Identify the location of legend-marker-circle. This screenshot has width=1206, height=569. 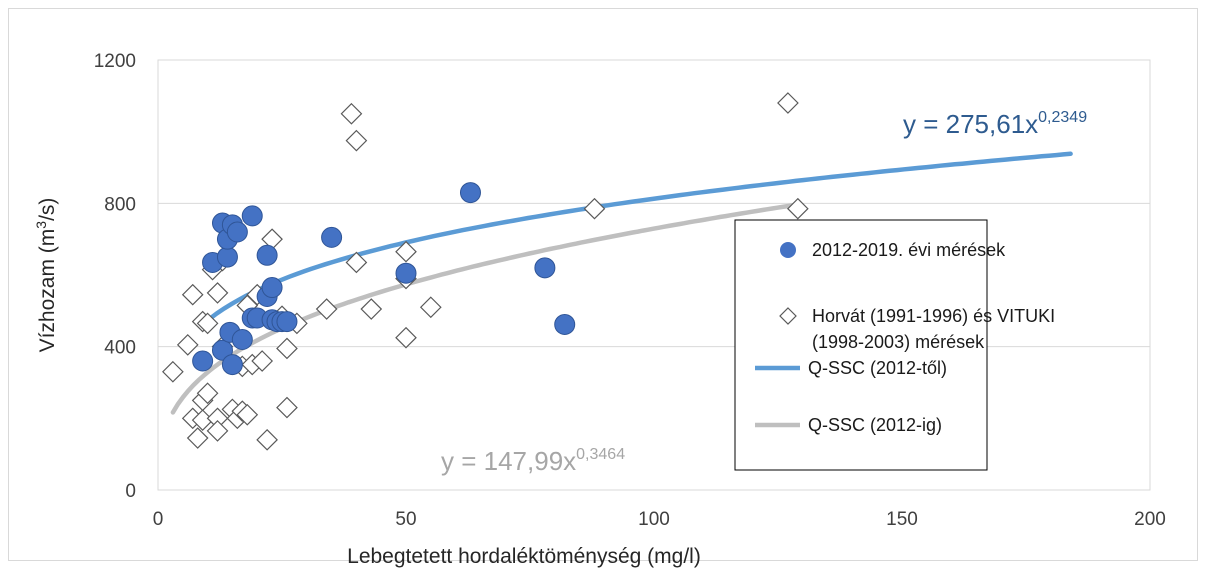
(788, 250).